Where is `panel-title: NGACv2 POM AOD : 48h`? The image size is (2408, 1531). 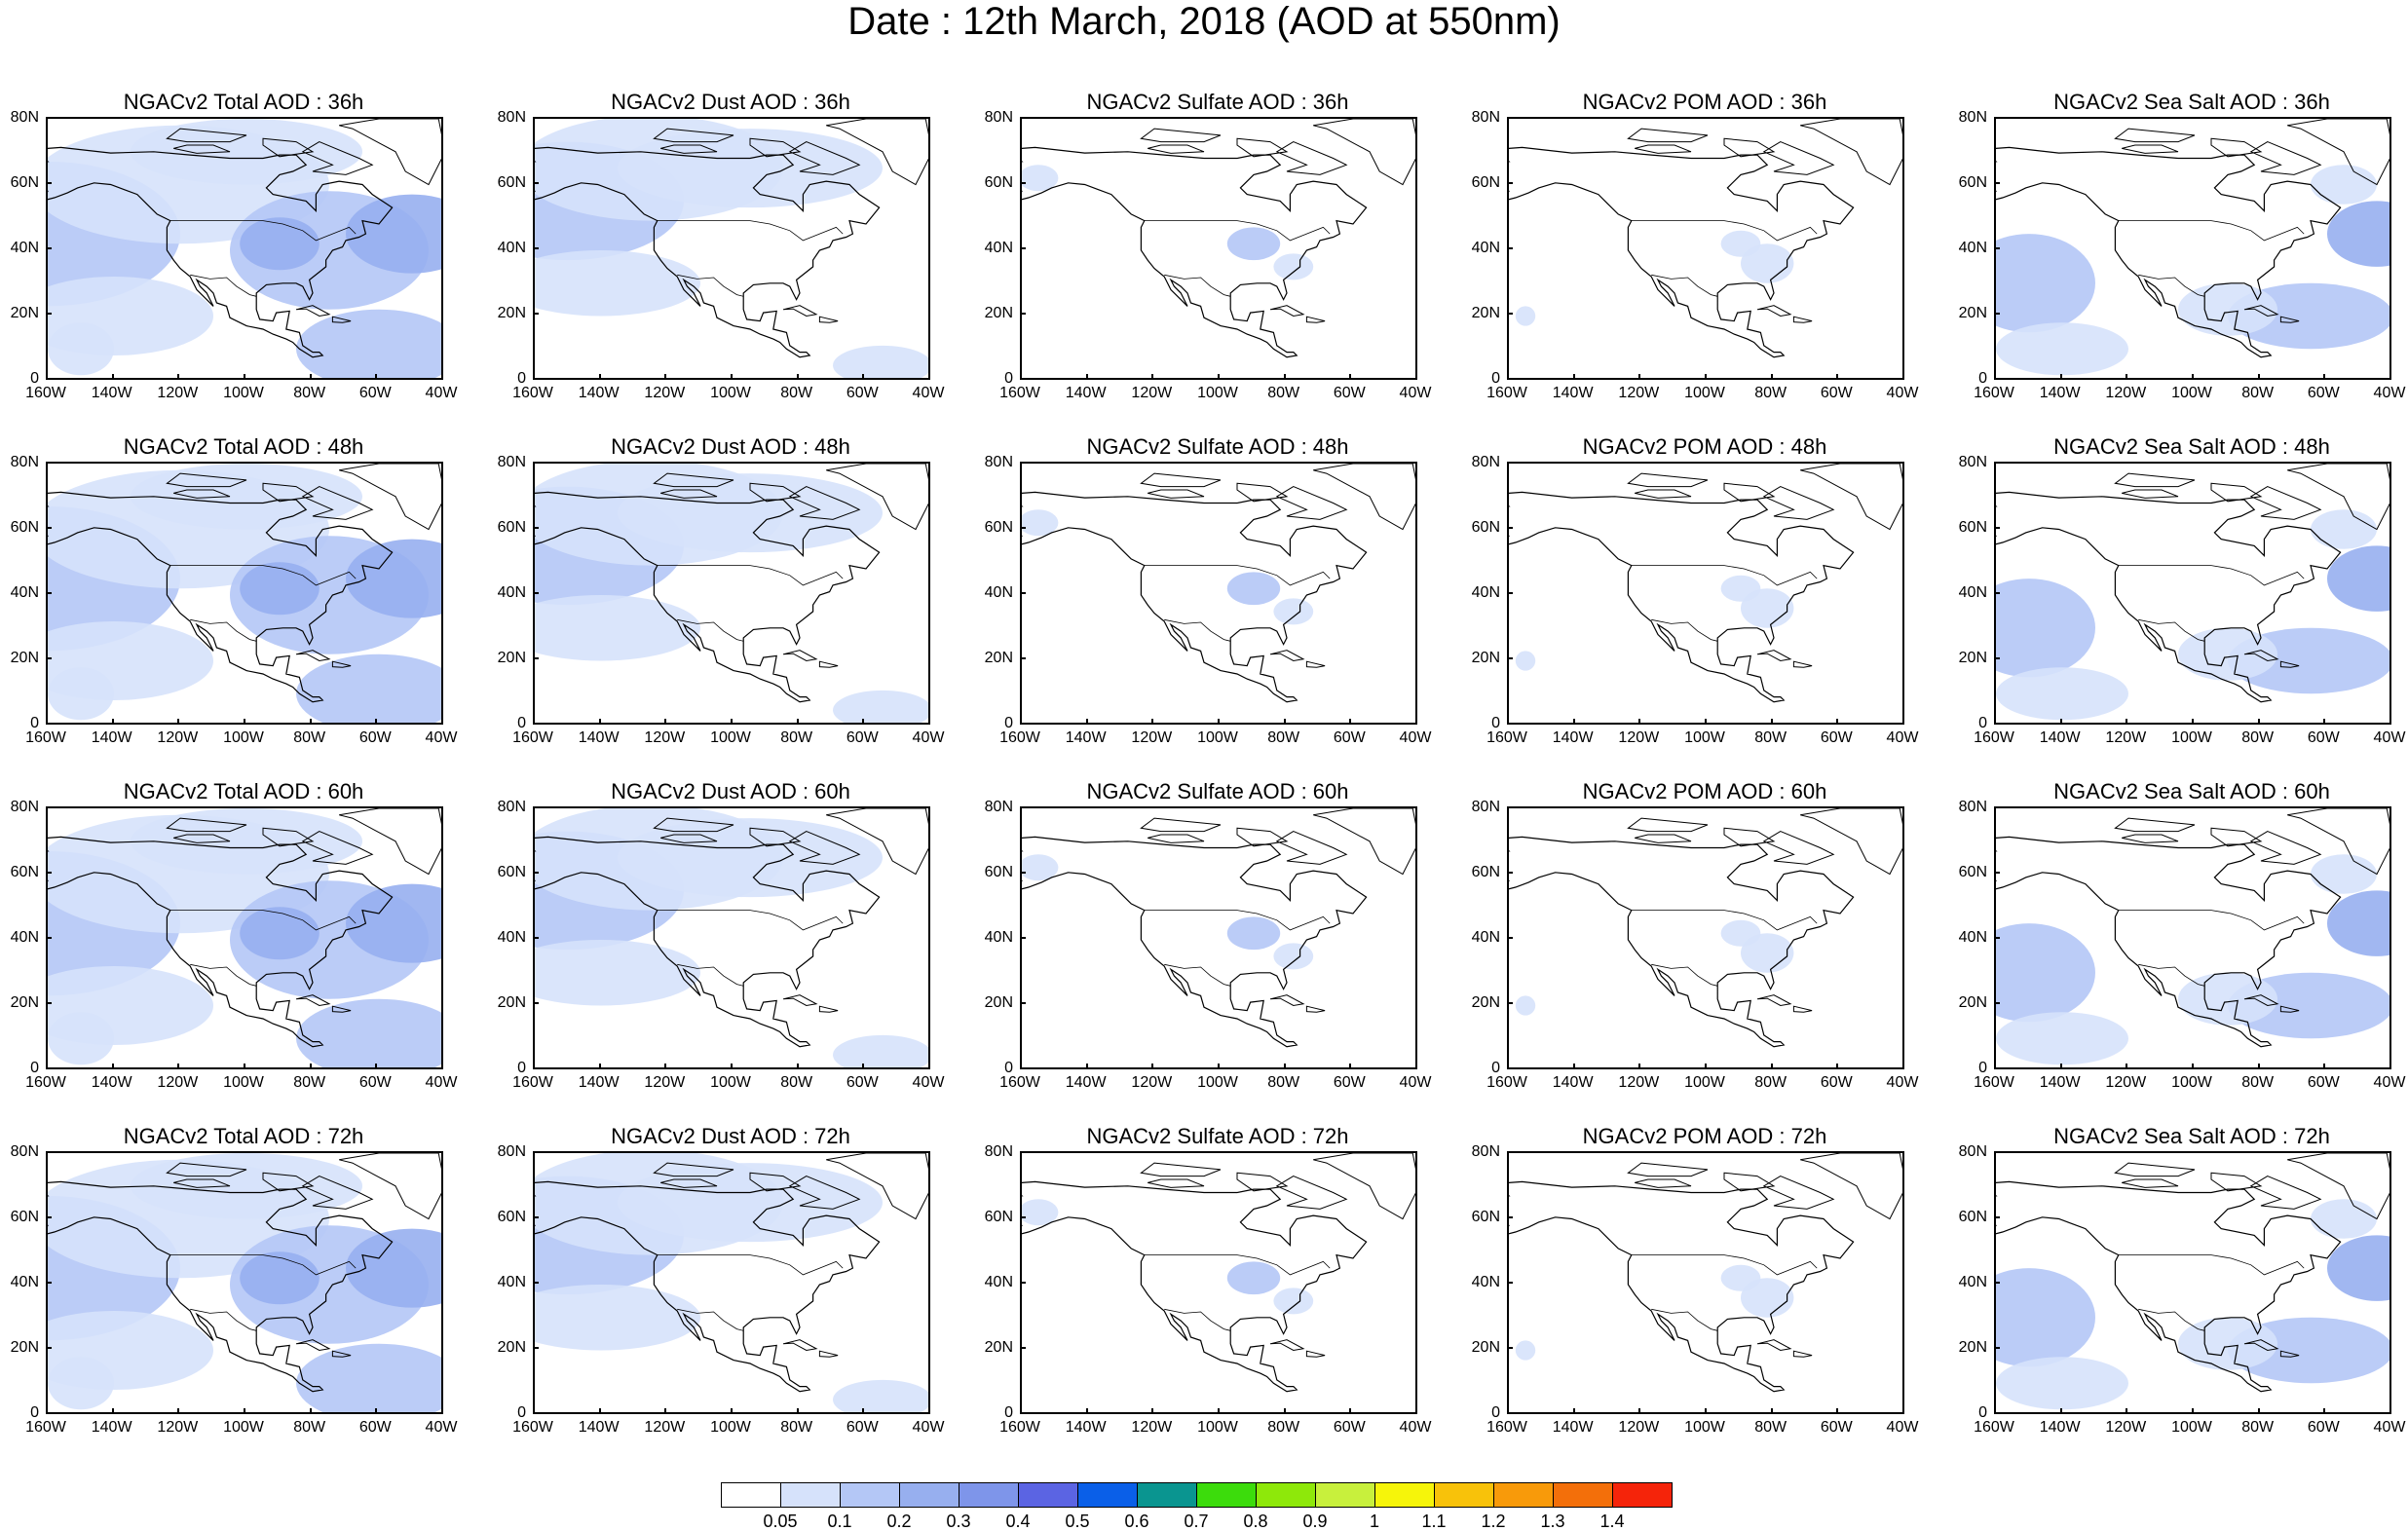
panel-title: NGACv2 POM AOD : 48h is located at coordinates (1704, 446).